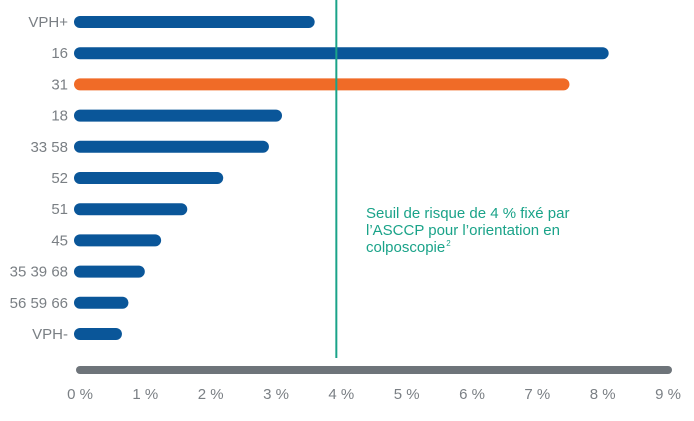 This screenshot has width=694, height=421. I want to click on x-axis: 0 % 1 % 2 % 3 % 4 % 5 % 6 % 7 % 8 % 9 %, so click(374, 384).